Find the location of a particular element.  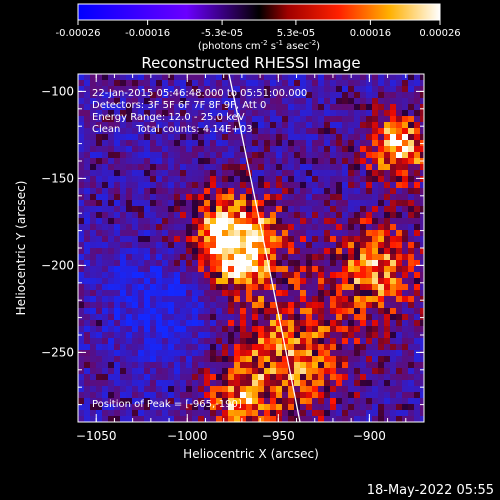

footer-timestamp: 18-May-2022 05:55 is located at coordinates (430, 490).